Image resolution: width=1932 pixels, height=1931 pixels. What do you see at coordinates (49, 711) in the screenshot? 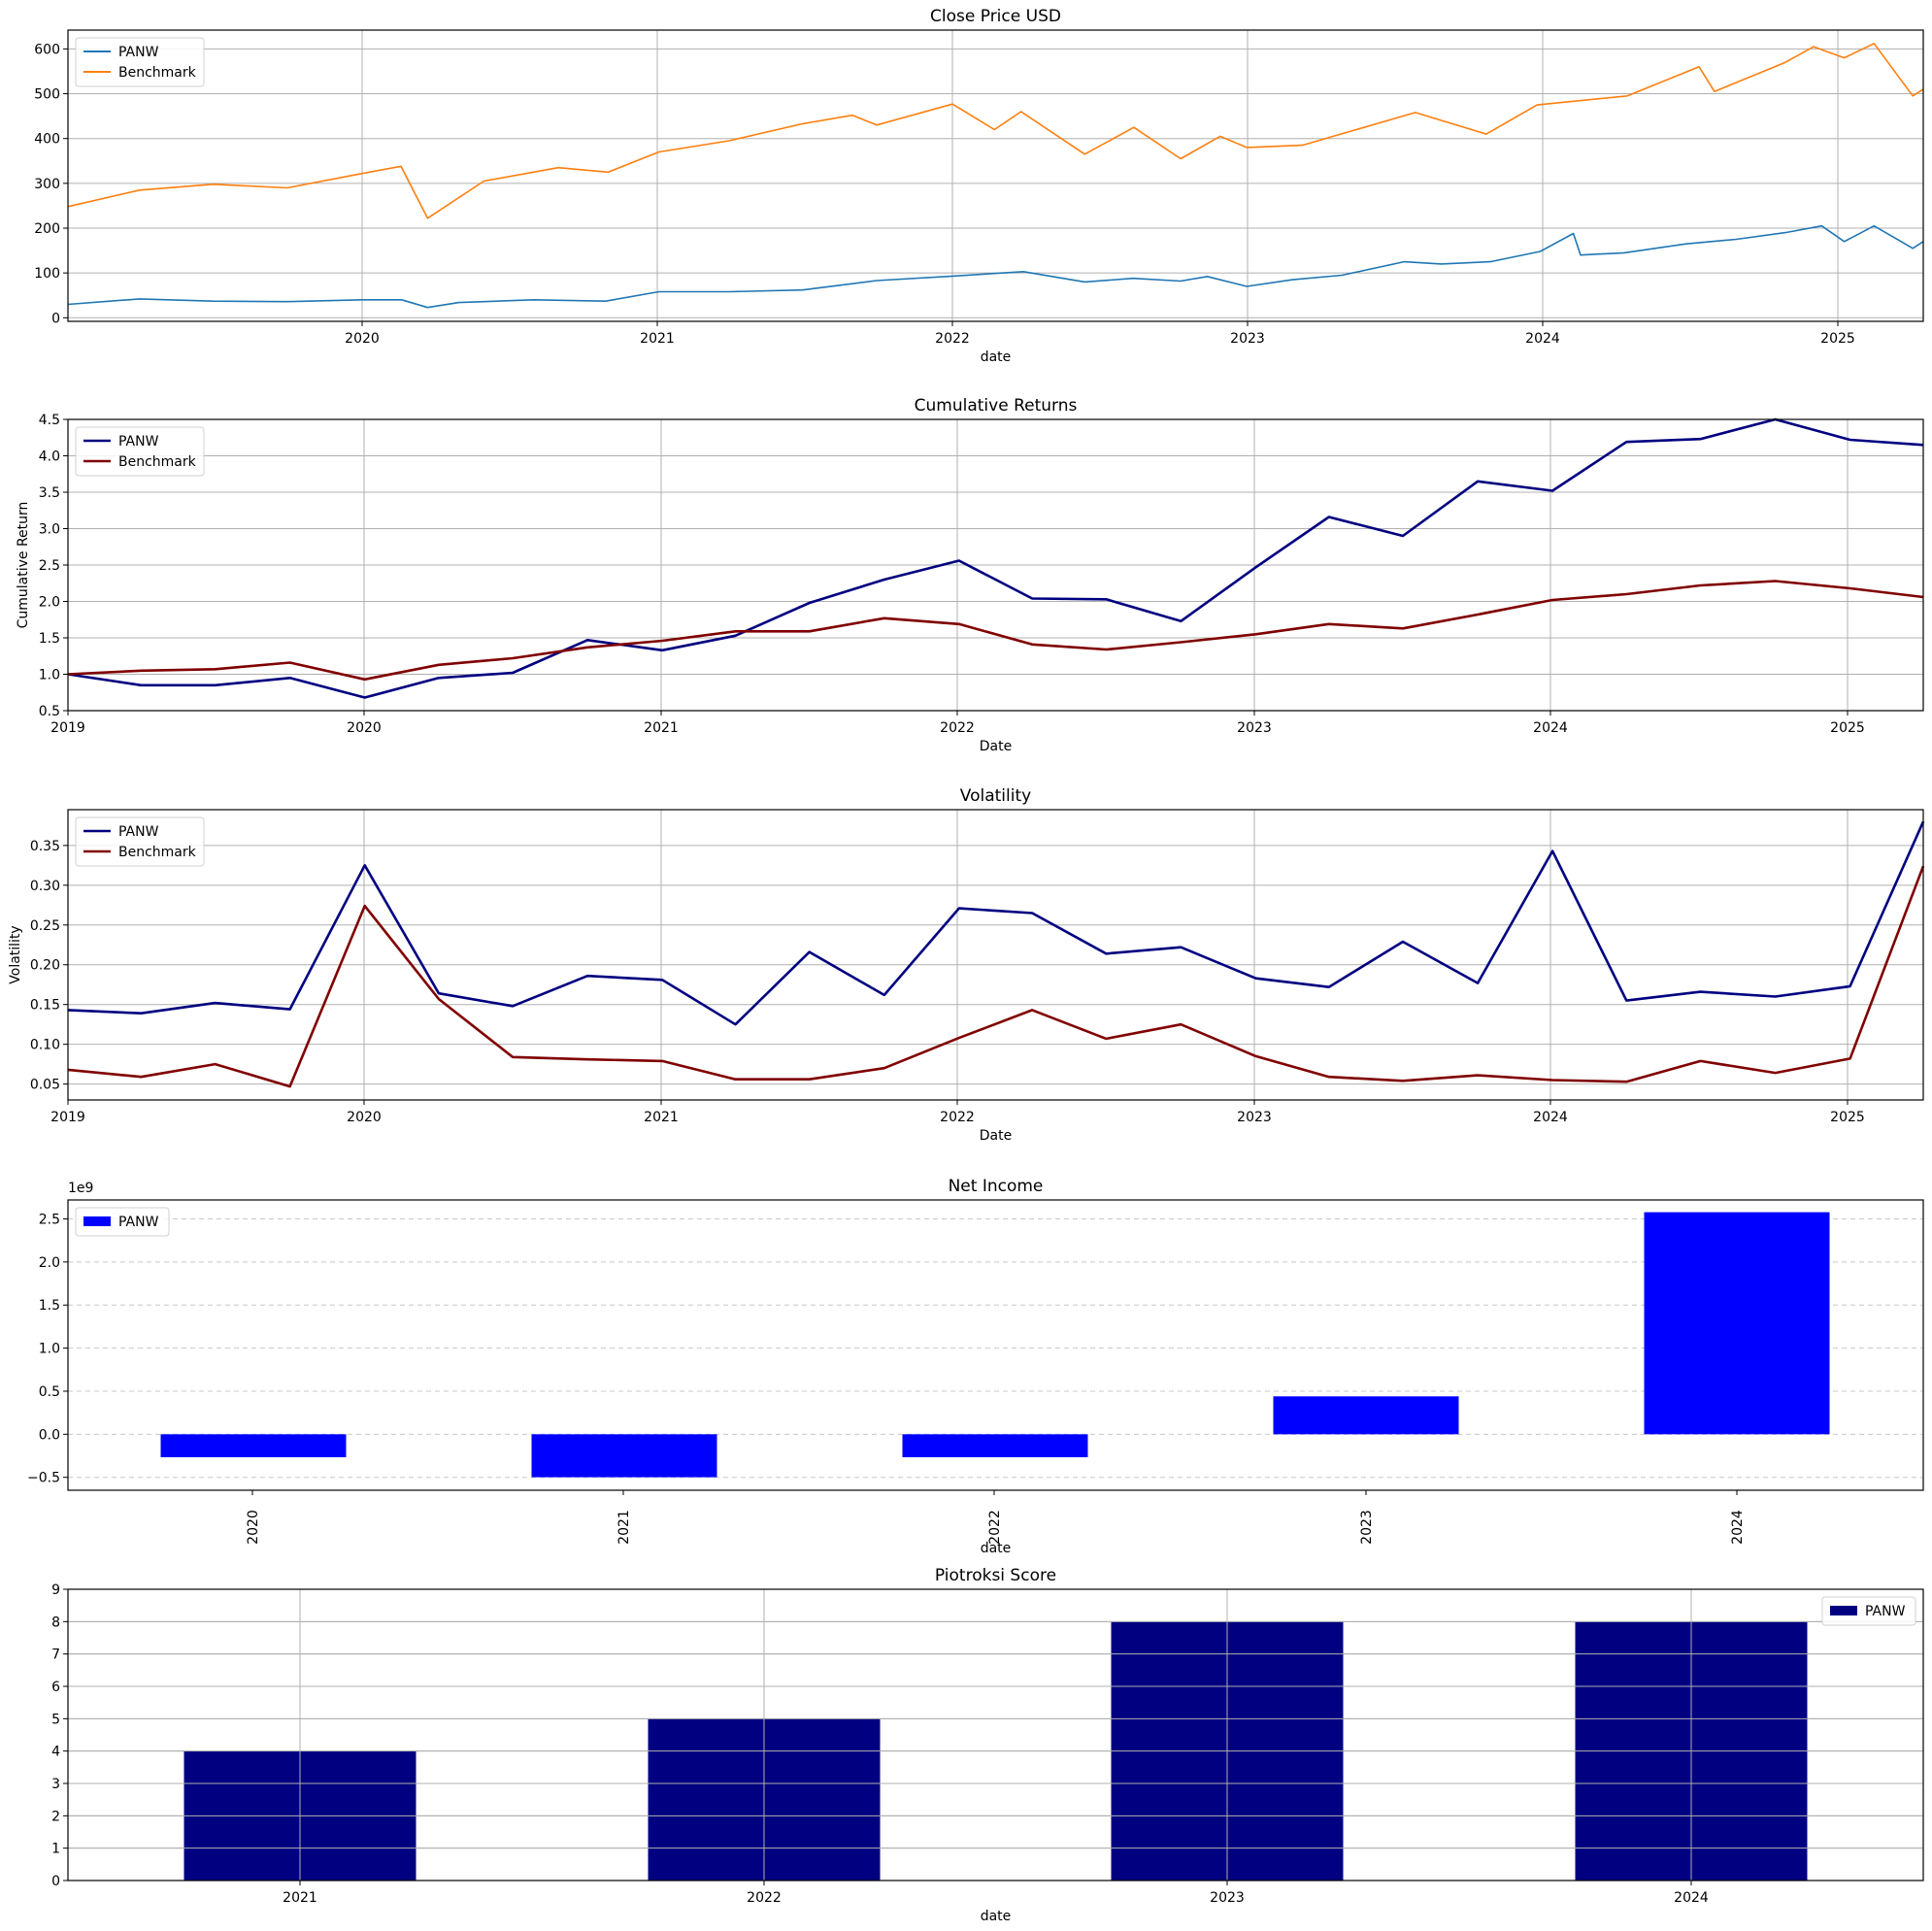
I see `y-tick-label: 0.5` at bounding box center [49, 711].